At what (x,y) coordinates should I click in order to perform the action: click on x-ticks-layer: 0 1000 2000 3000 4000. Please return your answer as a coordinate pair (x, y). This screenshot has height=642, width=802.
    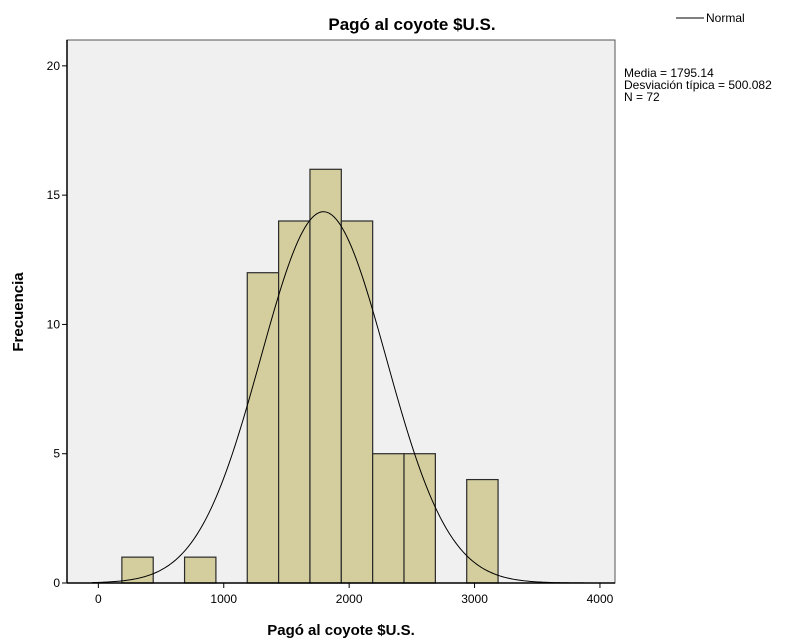
    Looking at the image, I should click on (354, 594).